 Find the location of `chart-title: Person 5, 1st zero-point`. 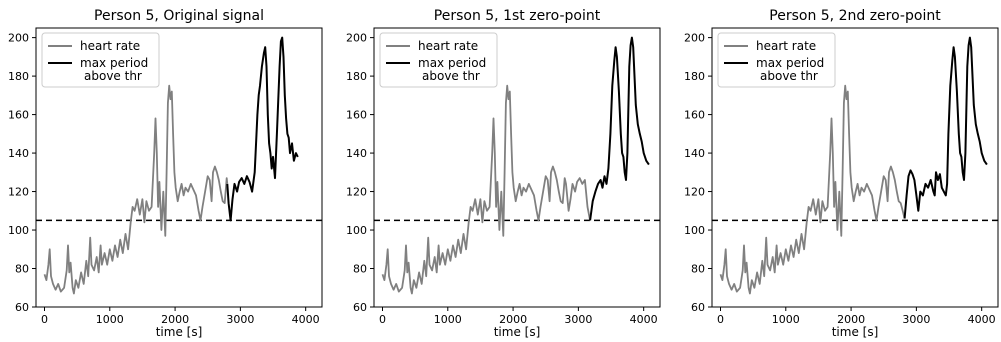

chart-title: Person 5, 1st zero-point is located at coordinates (517, 16).